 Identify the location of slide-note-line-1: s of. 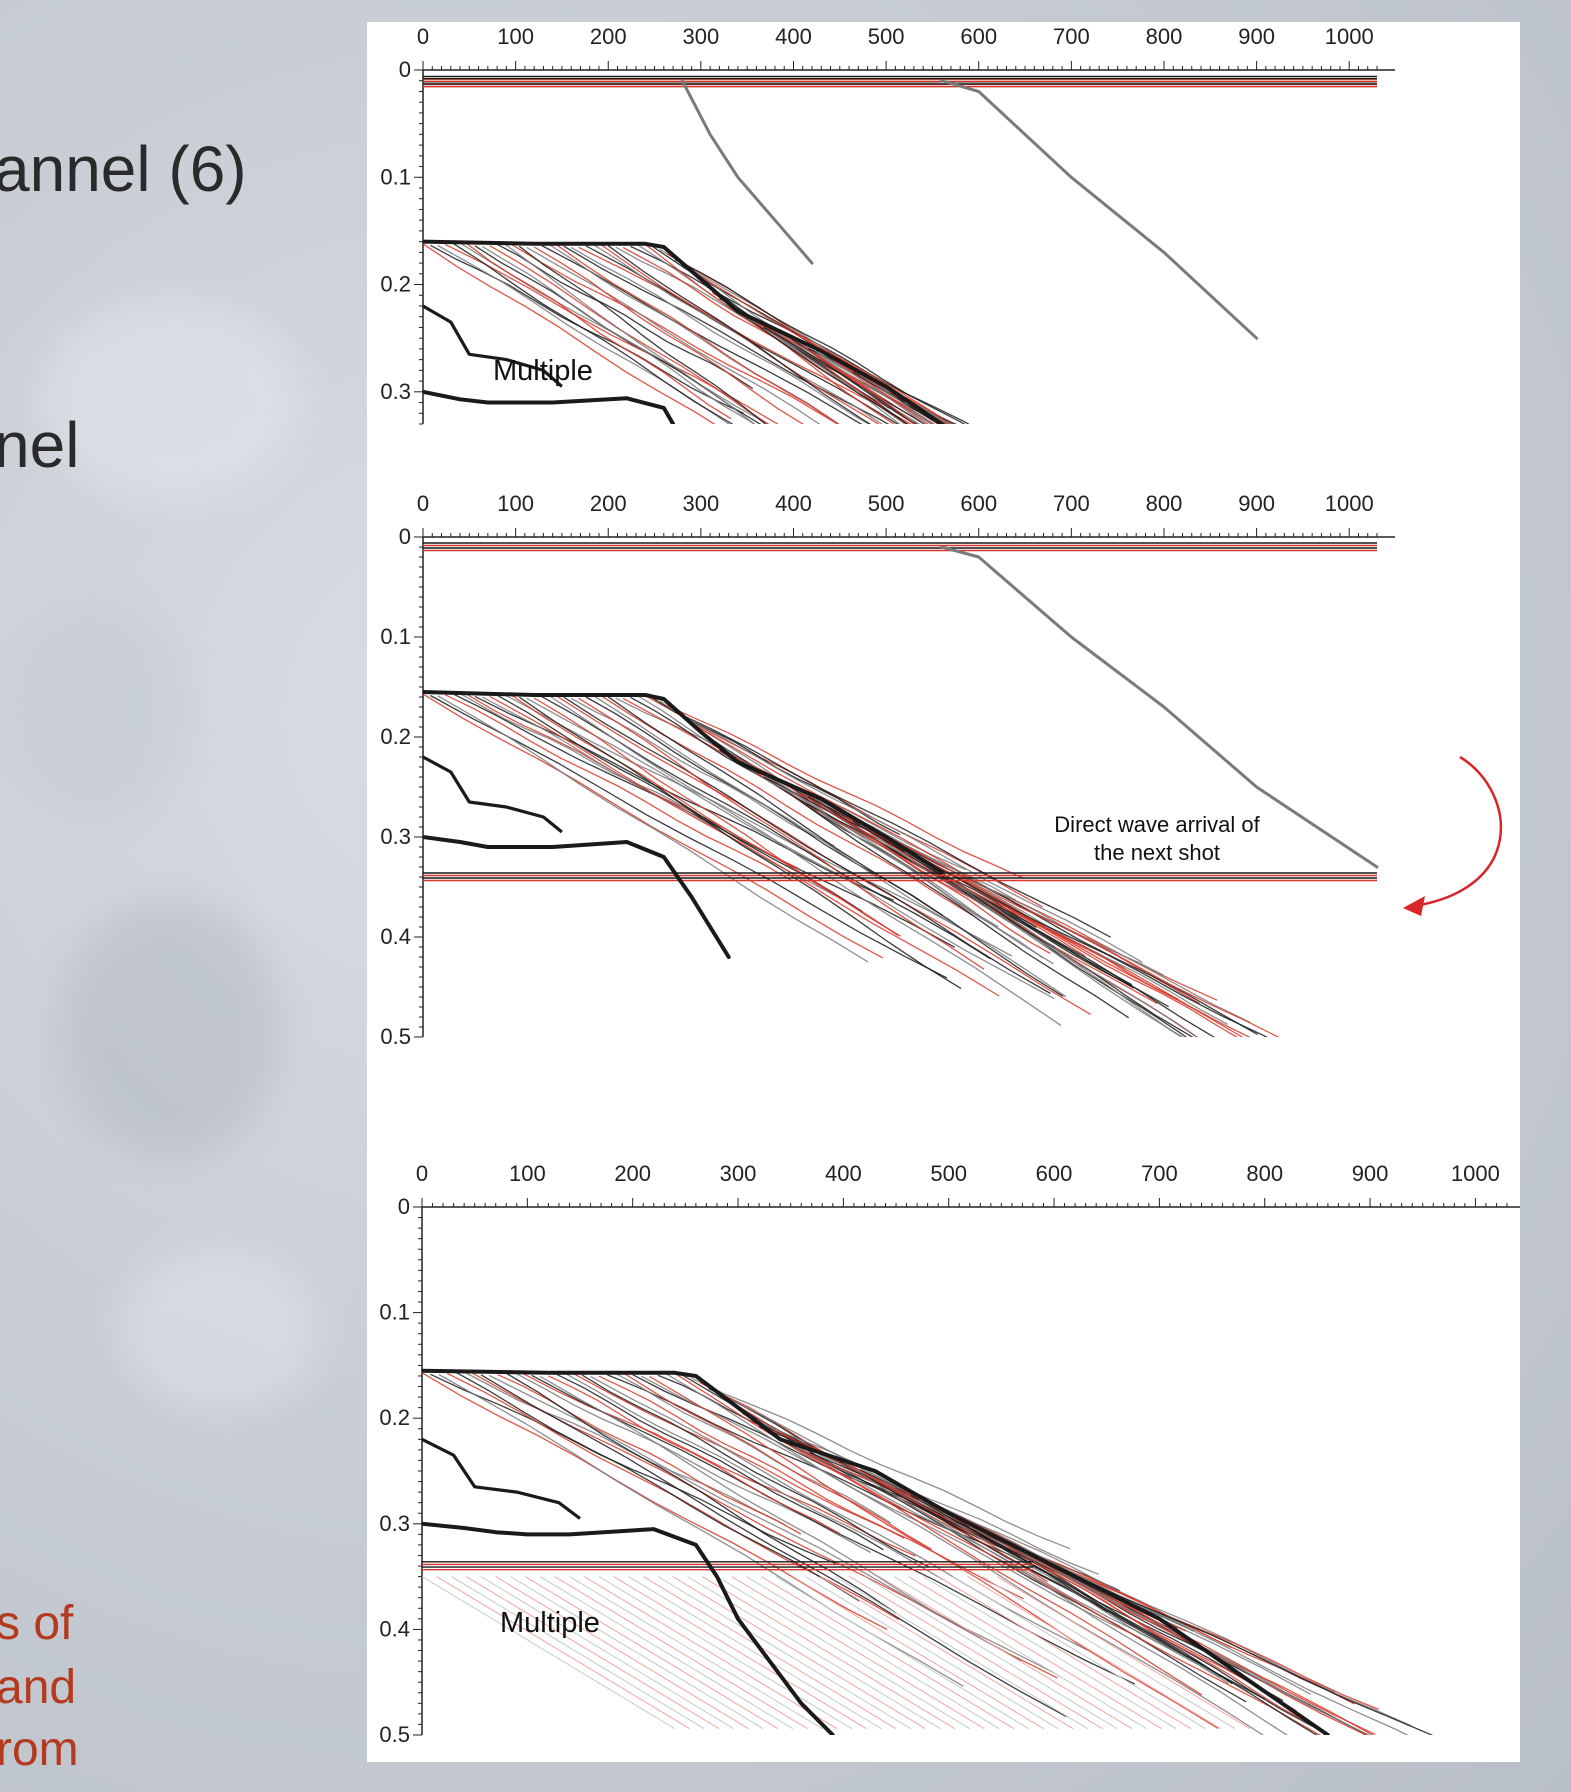
(37, 1623).